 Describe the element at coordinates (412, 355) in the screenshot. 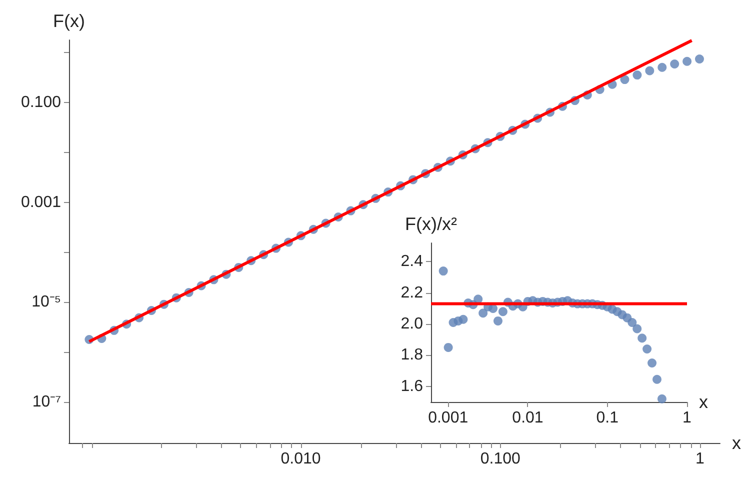

I see `y-tick-label: 1.8` at that location.